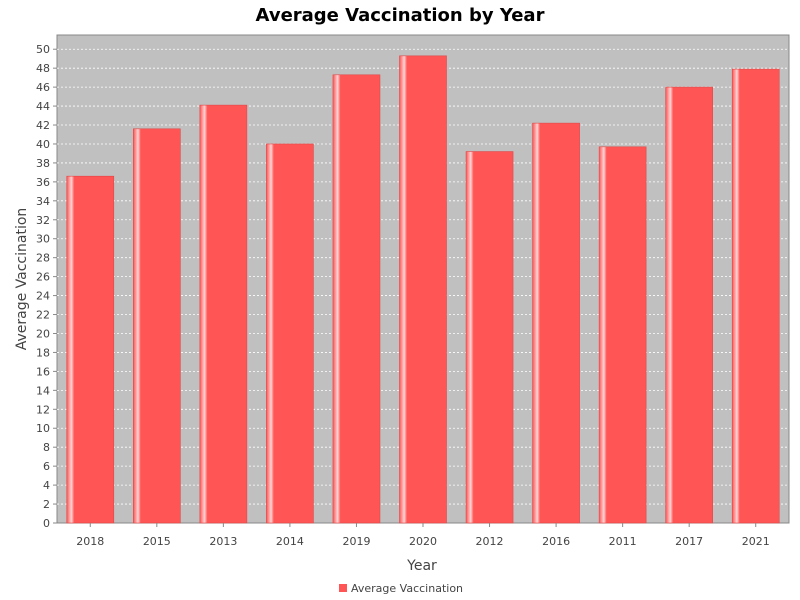 The height and width of the screenshot is (600, 800). I want to click on y-tick-label: 22, so click(43, 315).